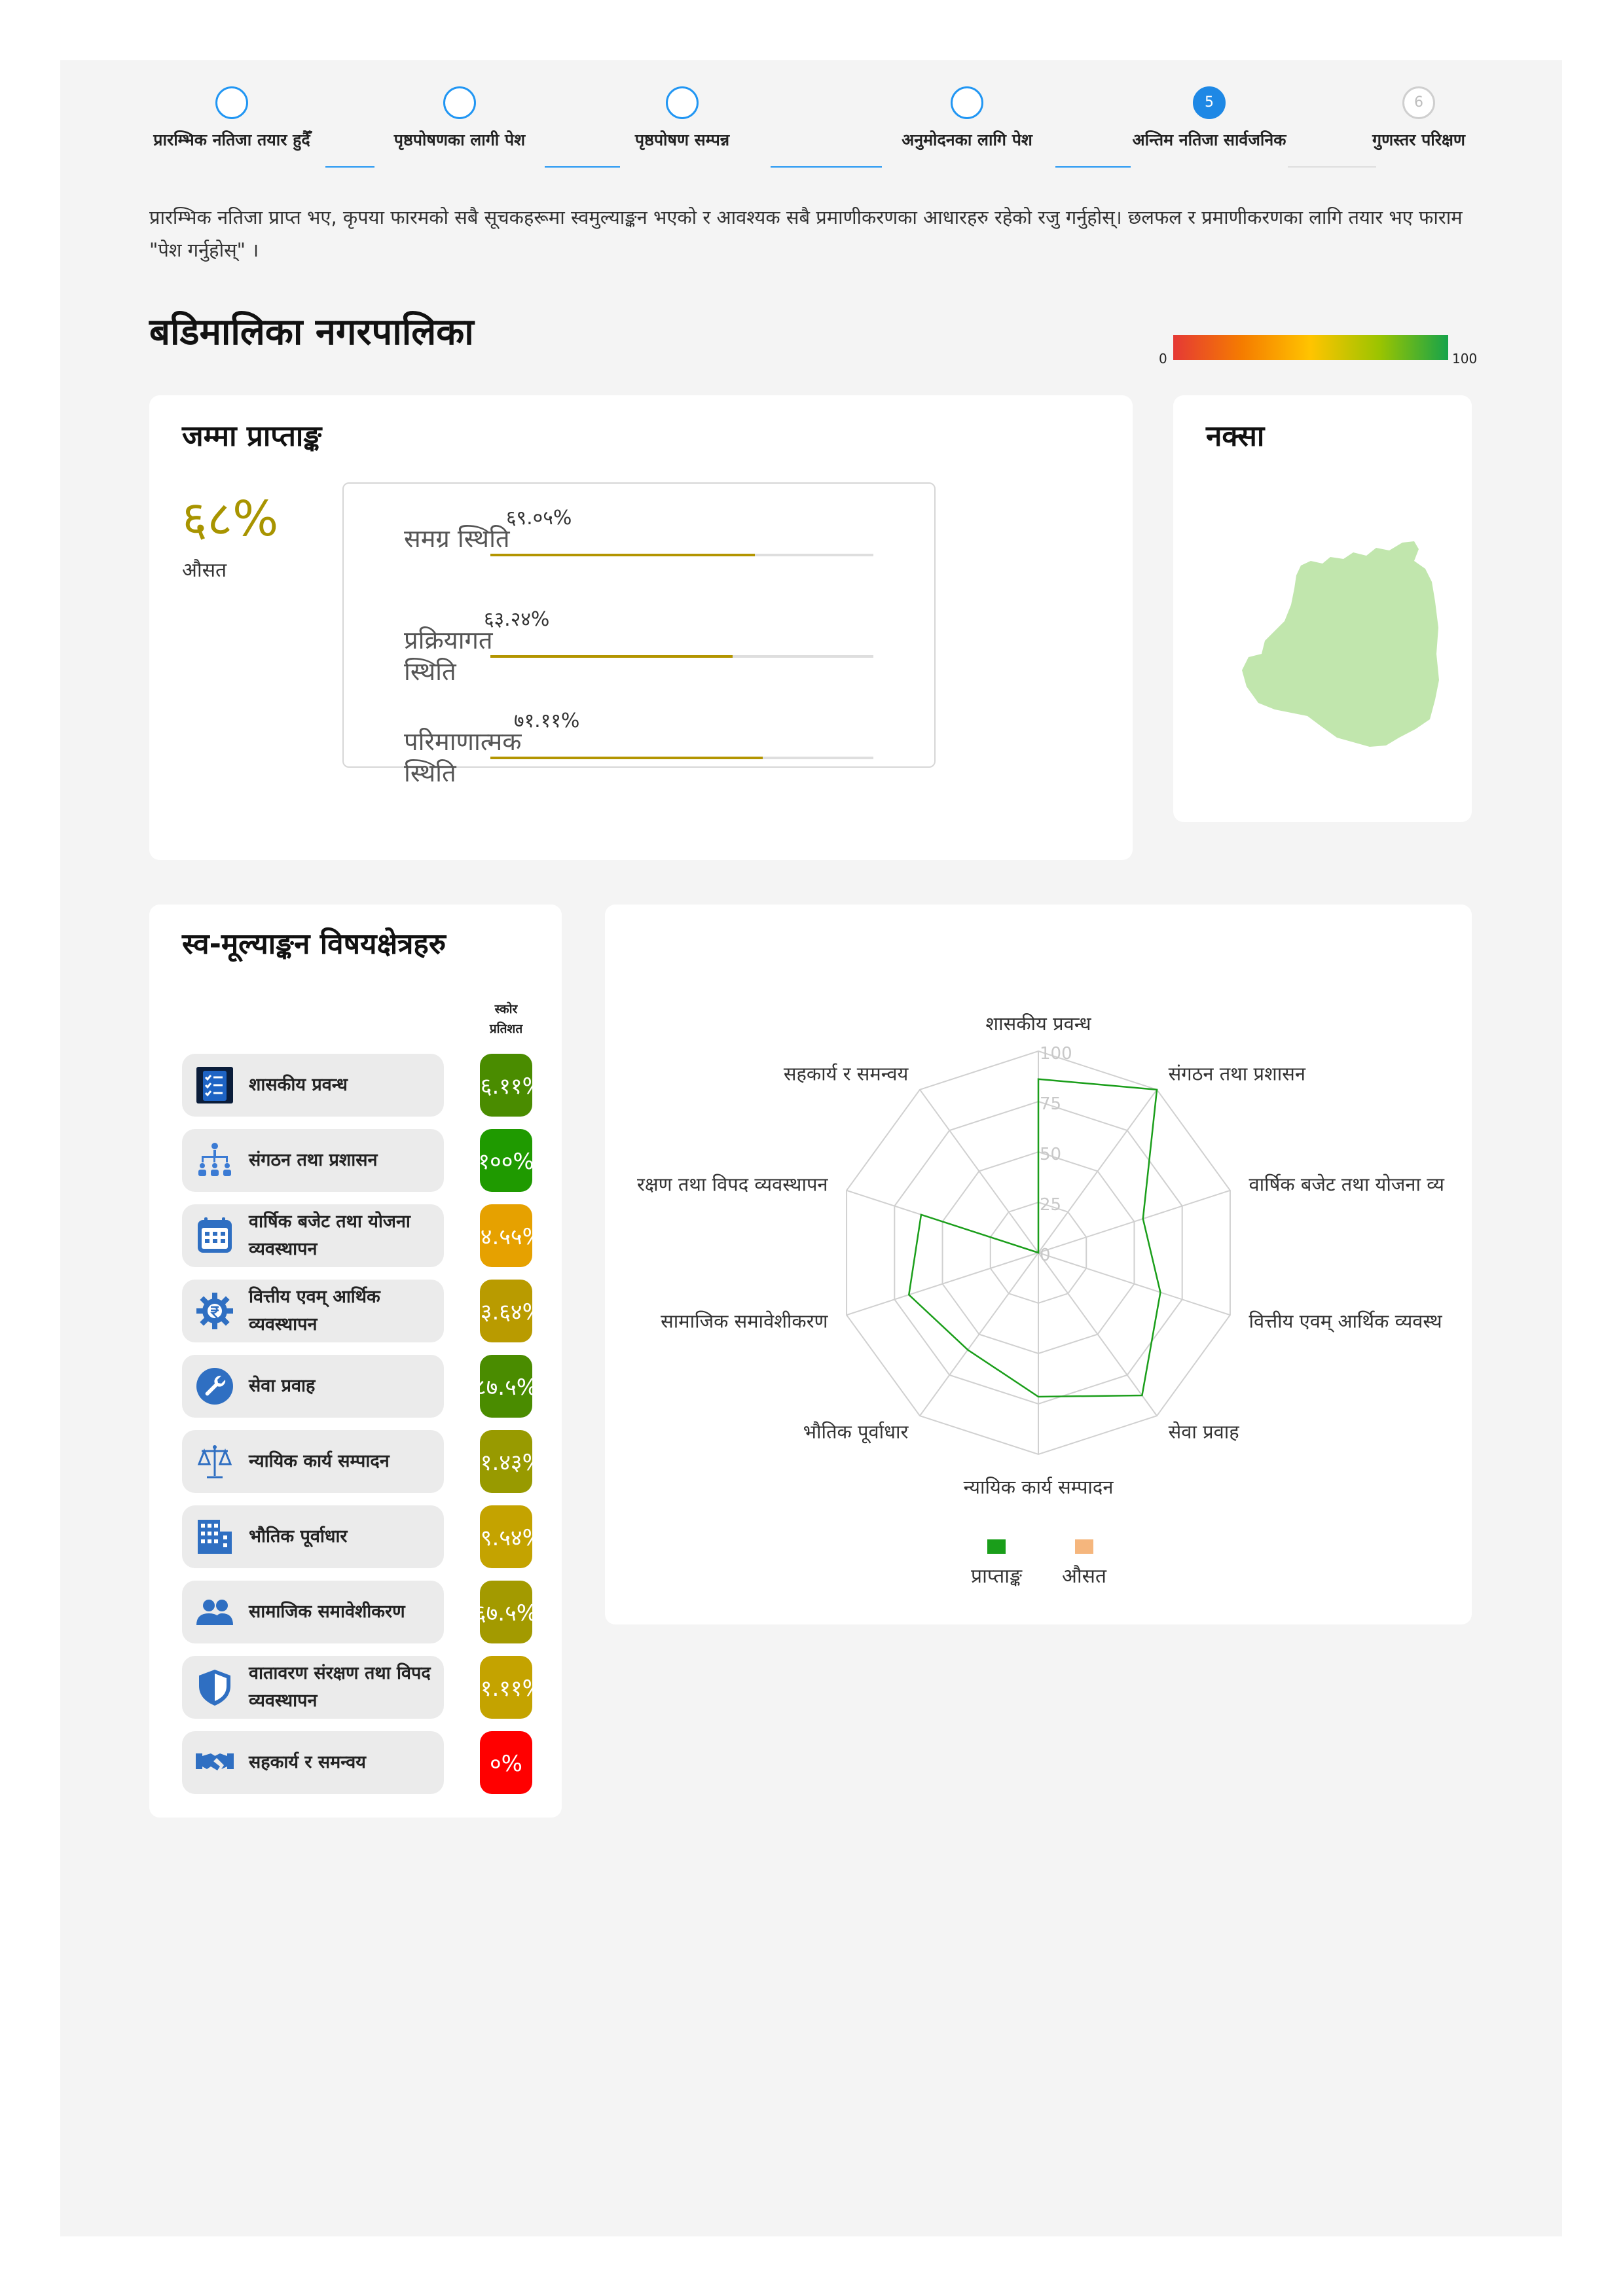 This screenshot has height=2296, width=1623. I want to click on step-4: अनुमोदनका लागि पेश, so click(967, 118).